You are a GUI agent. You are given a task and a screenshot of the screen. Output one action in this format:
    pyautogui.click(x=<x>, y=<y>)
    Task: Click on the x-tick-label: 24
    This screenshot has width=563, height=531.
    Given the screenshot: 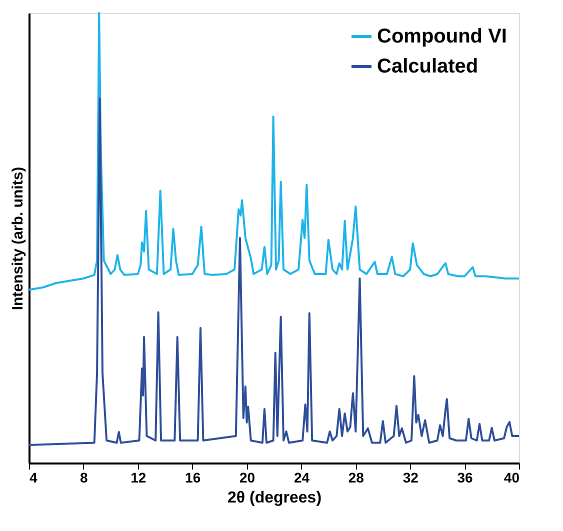 What is the action you would take?
    pyautogui.click(x=302, y=478)
    